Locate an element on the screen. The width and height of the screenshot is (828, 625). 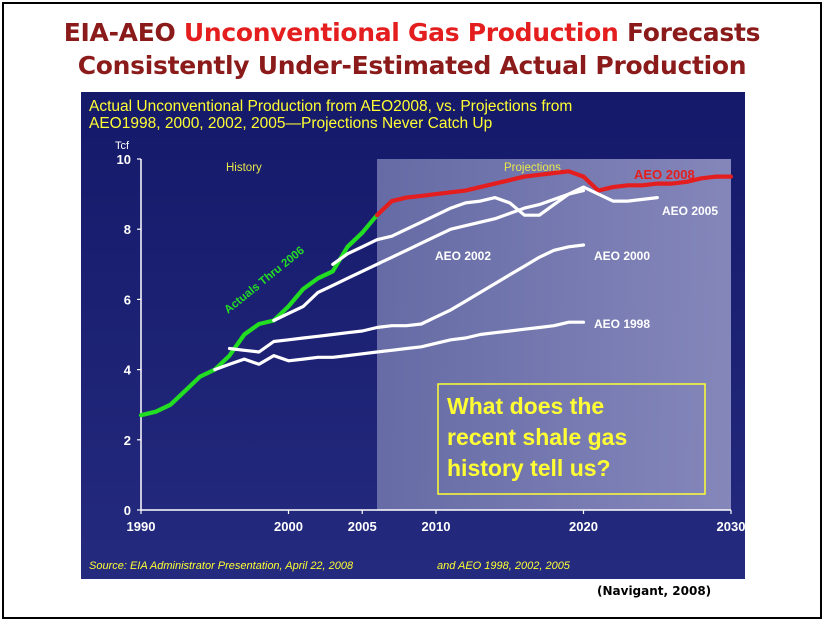
x-tick-label: 2000 is located at coordinates (288, 526).